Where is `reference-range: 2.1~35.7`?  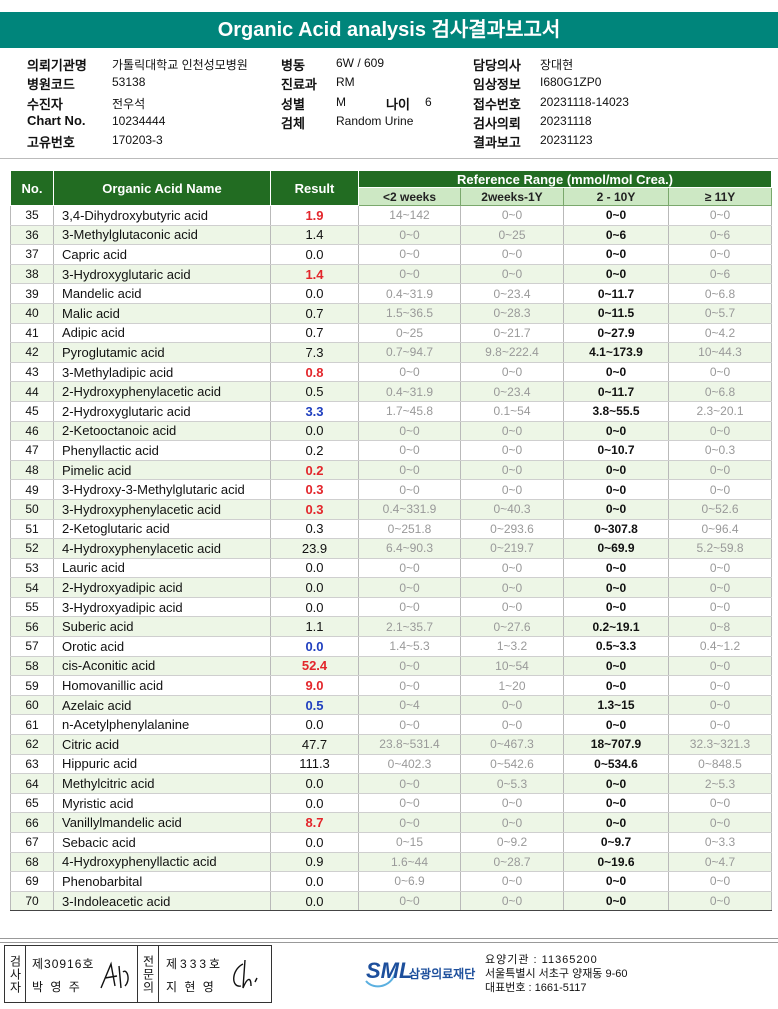
reference-range: 2.1~35.7 is located at coordinates (409, 627).